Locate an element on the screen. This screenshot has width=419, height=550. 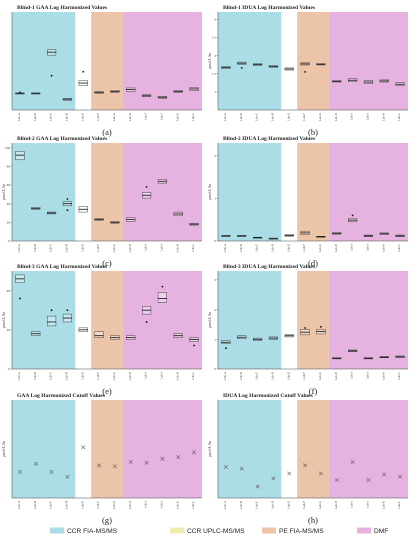
x-tick-label: Lab-D is located at coordinates (66, 247).